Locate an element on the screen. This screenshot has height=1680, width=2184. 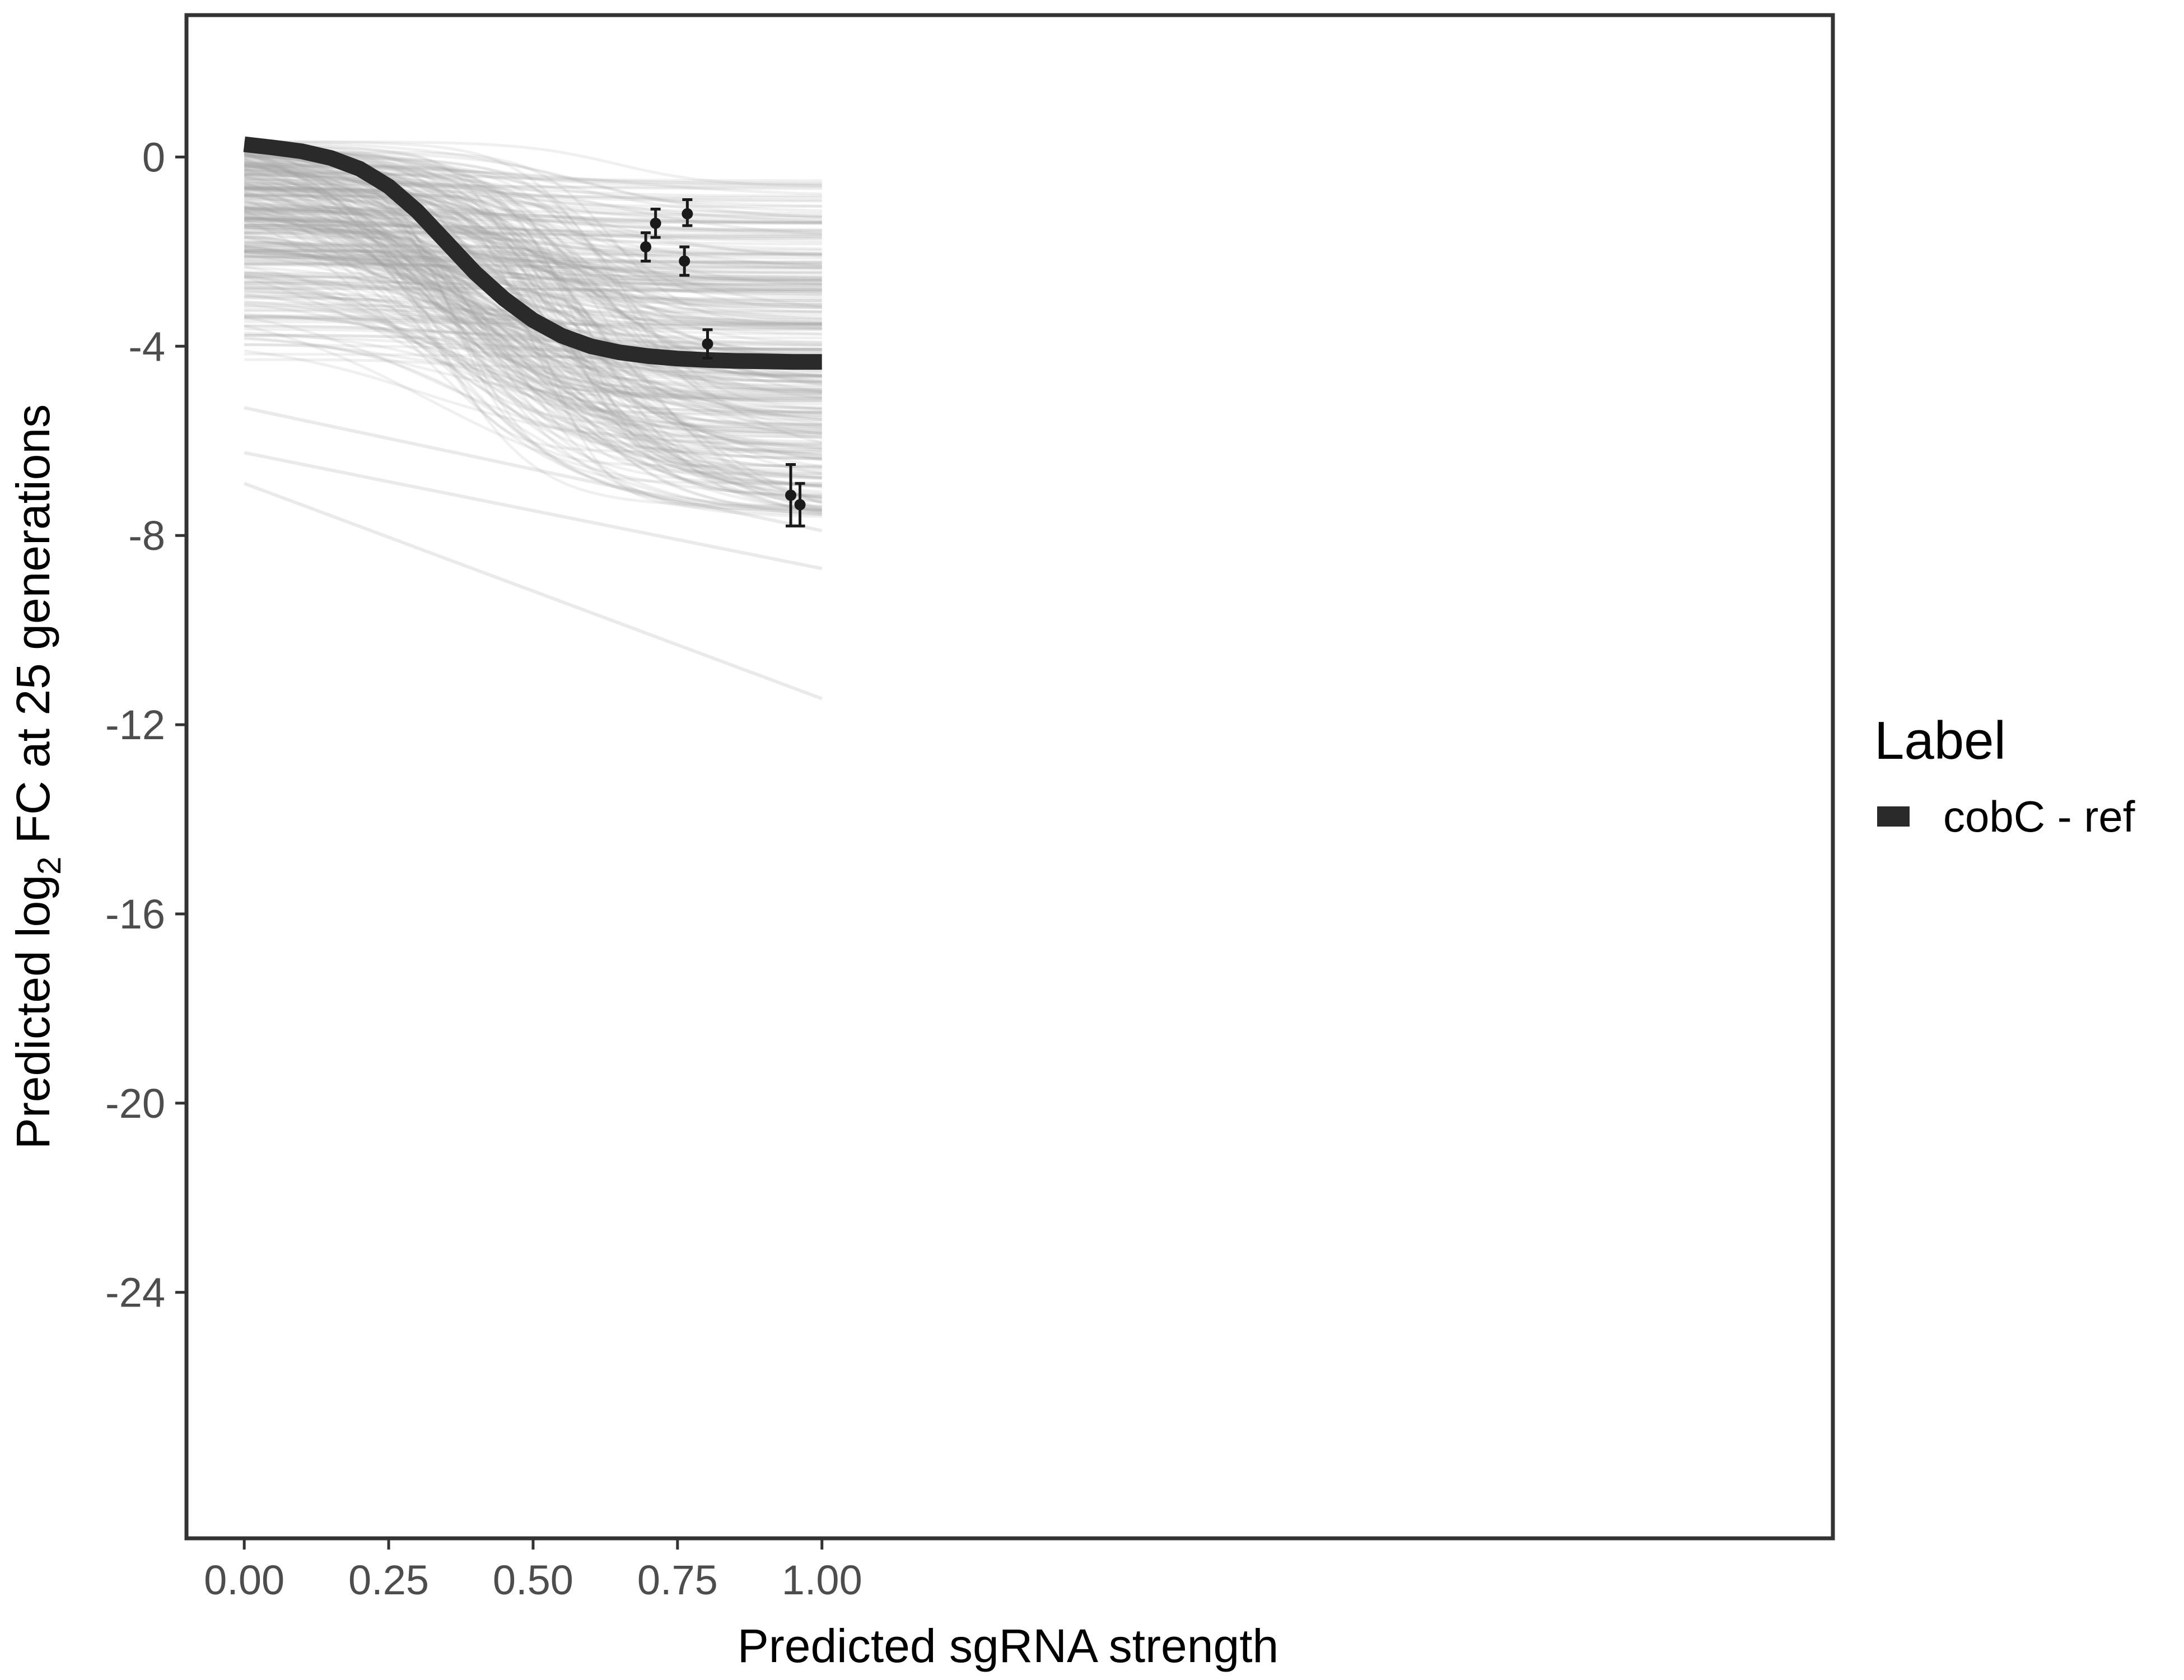
y-axis: 0 -4 -8 -12 -16 -20 -24 is located at coordinates (146, 725).